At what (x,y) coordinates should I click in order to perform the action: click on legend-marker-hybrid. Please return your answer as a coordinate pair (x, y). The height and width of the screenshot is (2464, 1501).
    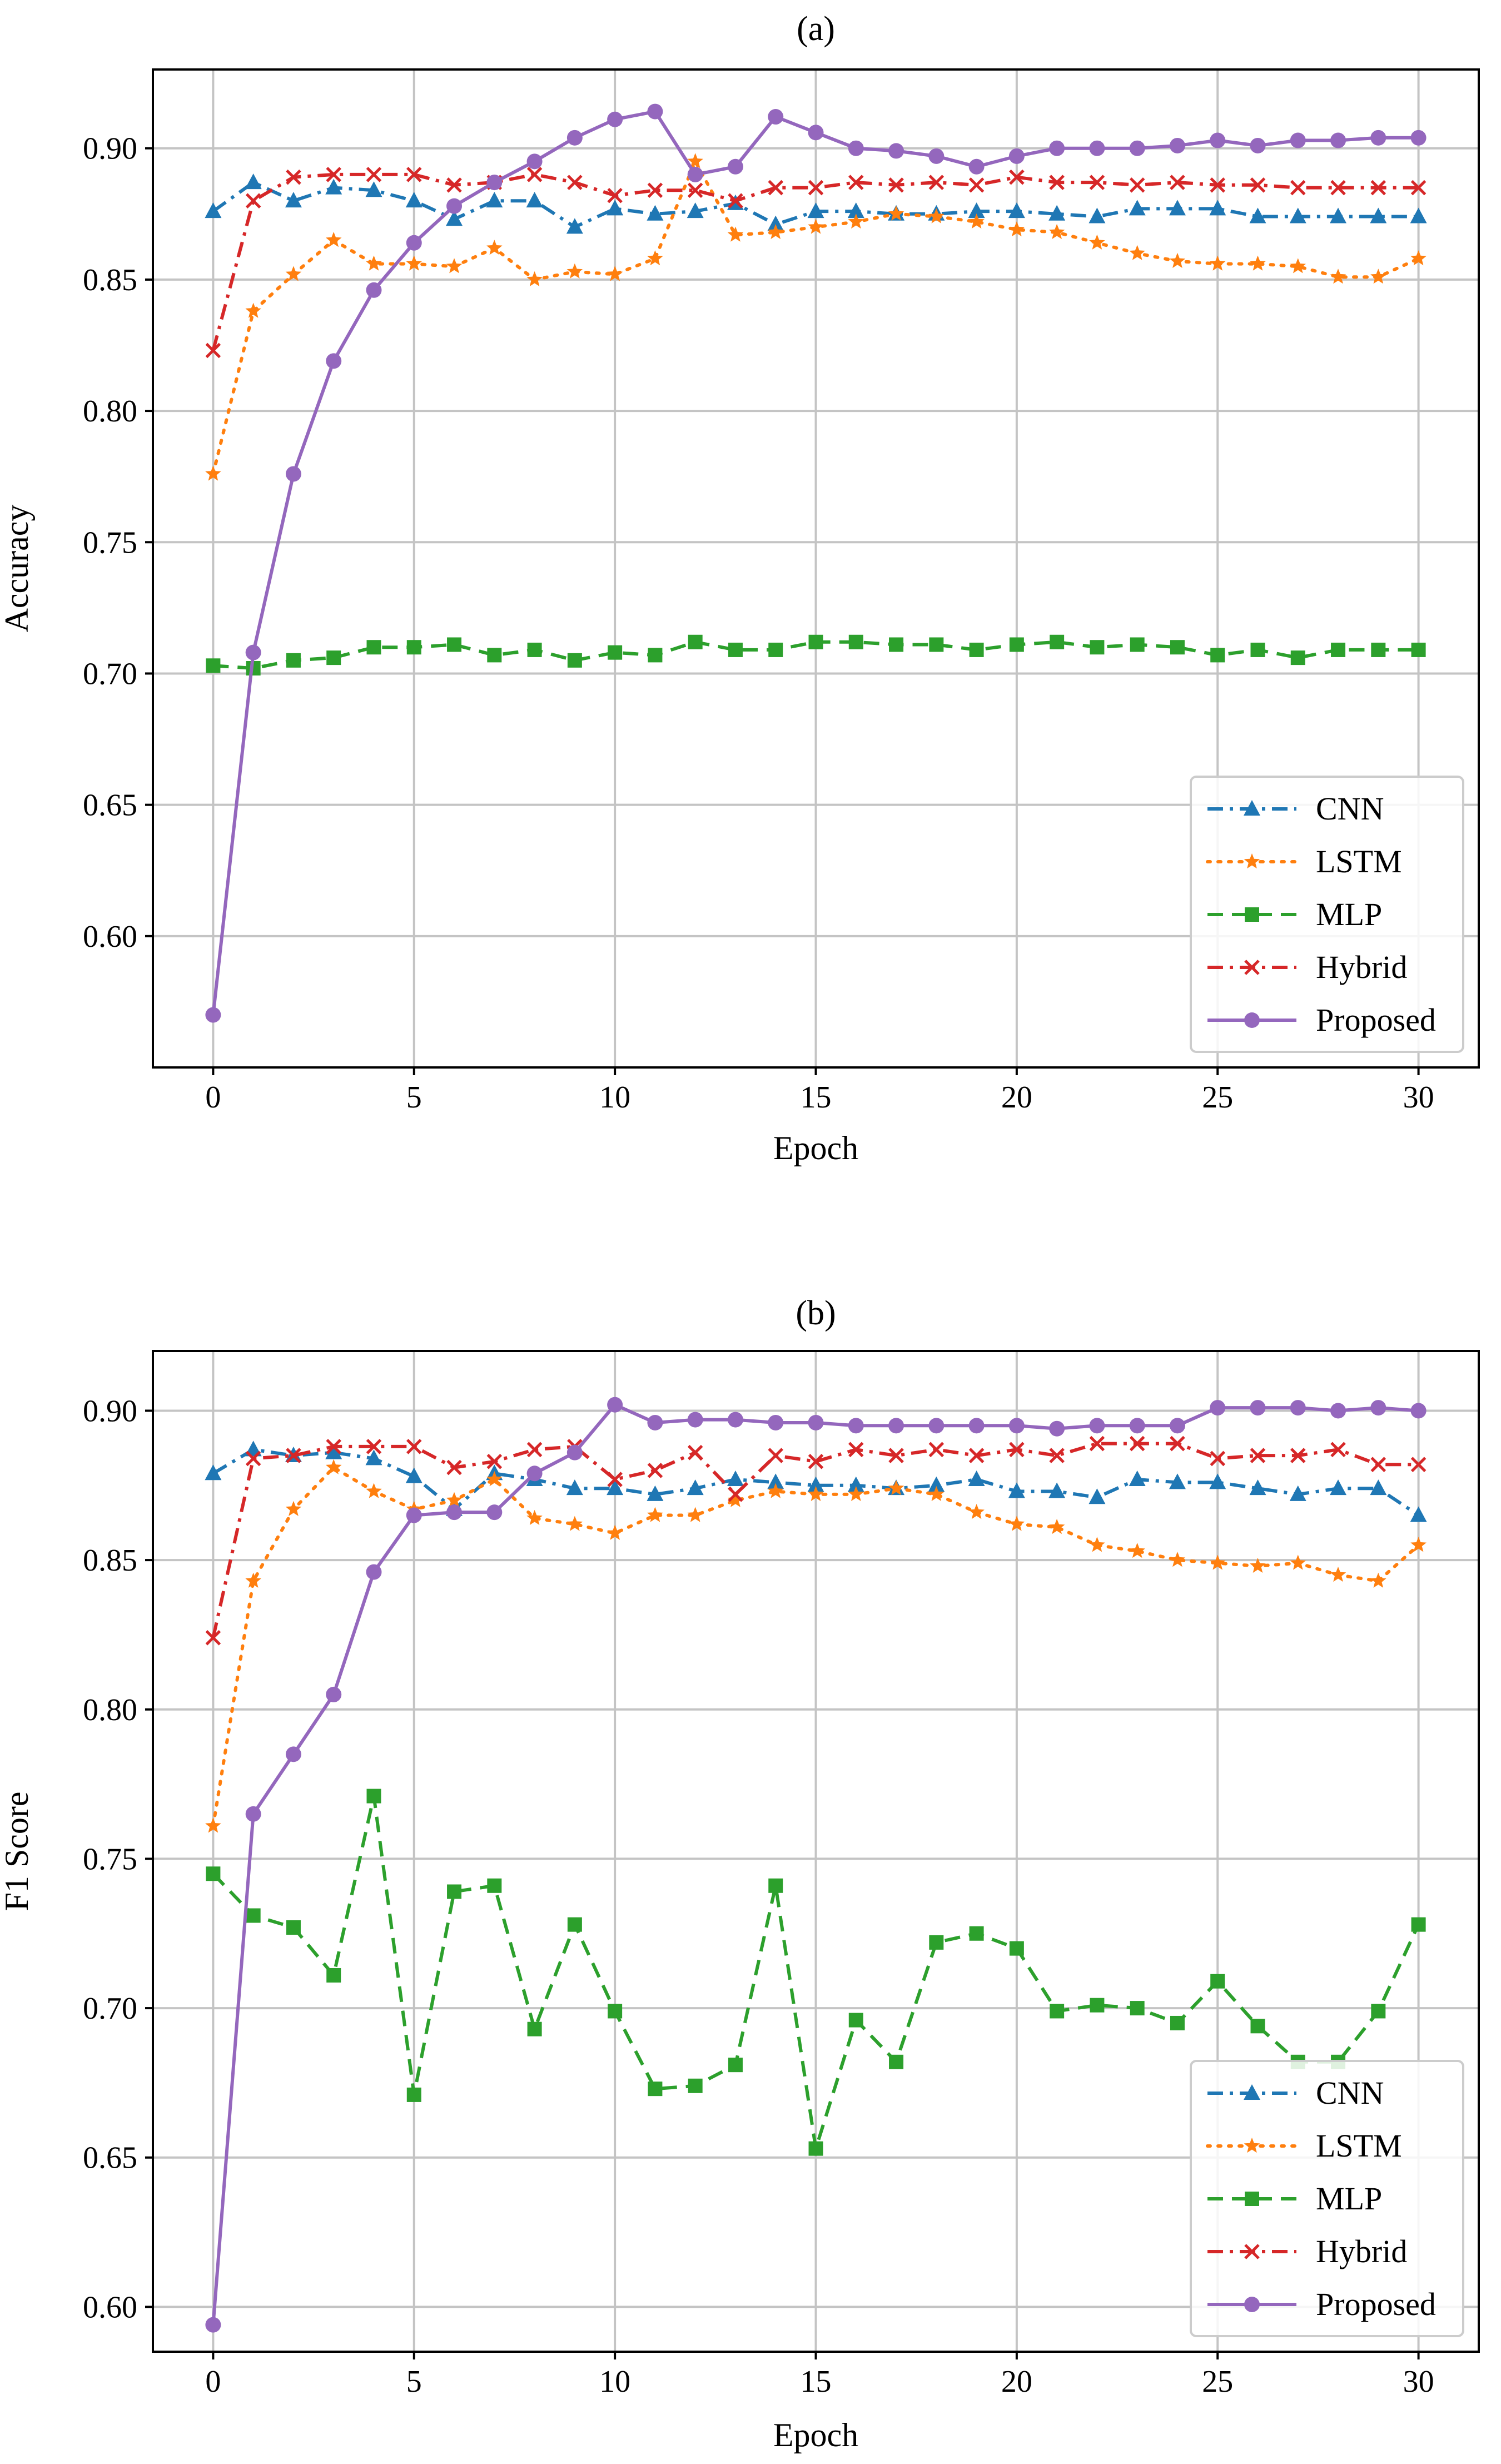
    Looking at the image, I should click on (1252, 2251).